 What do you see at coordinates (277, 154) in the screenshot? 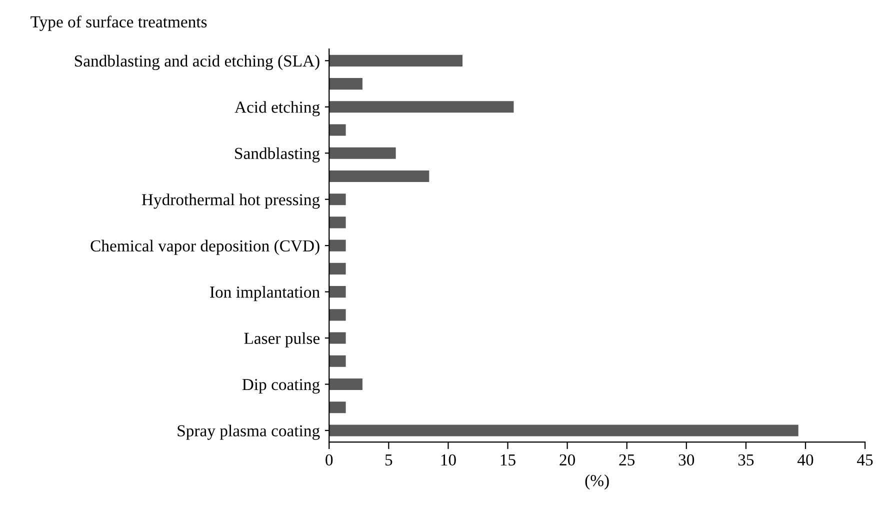
I see `y-tick-label: Sandblasting` at bounding box center [277, 154].